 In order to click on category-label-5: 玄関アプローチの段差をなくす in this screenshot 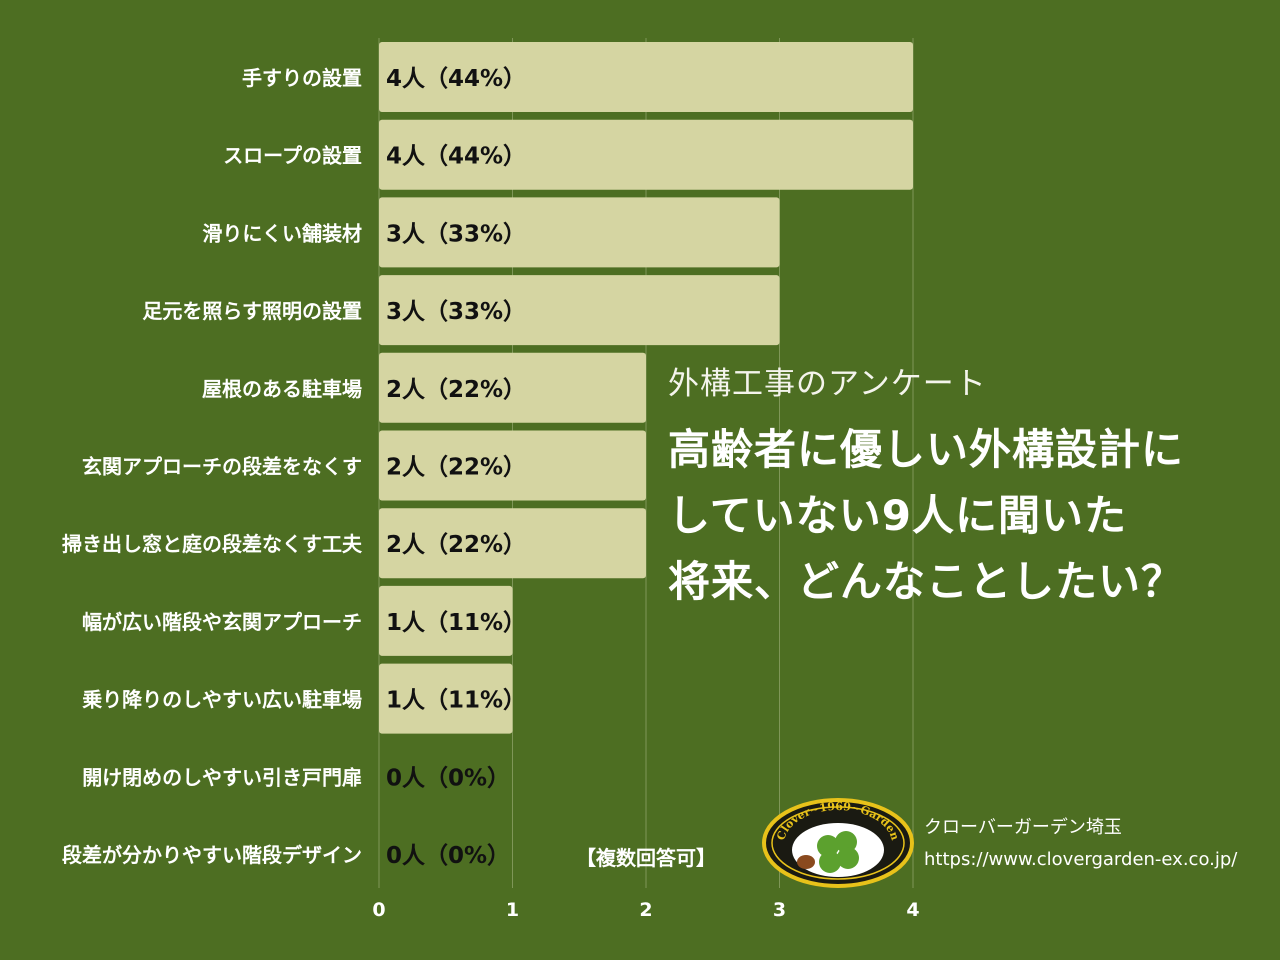, I will do `click(222, 467)`.